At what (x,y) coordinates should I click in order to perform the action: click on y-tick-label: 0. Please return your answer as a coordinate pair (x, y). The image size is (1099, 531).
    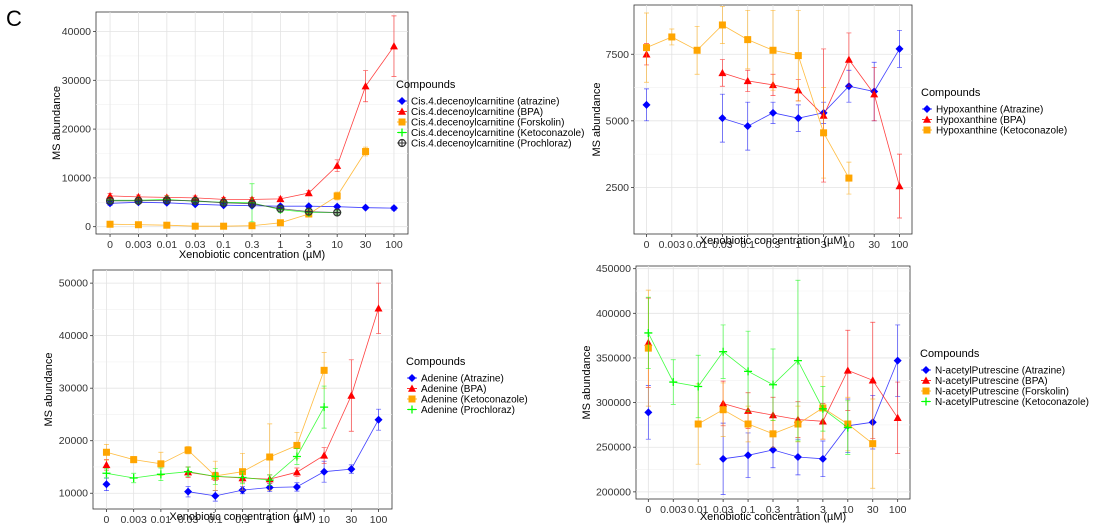
    Looking at the image, I should click on (88, 227).